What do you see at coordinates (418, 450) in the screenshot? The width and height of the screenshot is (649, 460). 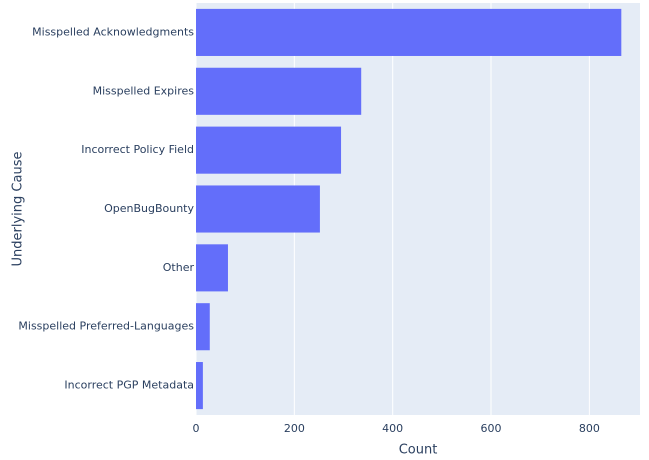 I see `x-axis-title: Count` at bounding box center [418, 450].